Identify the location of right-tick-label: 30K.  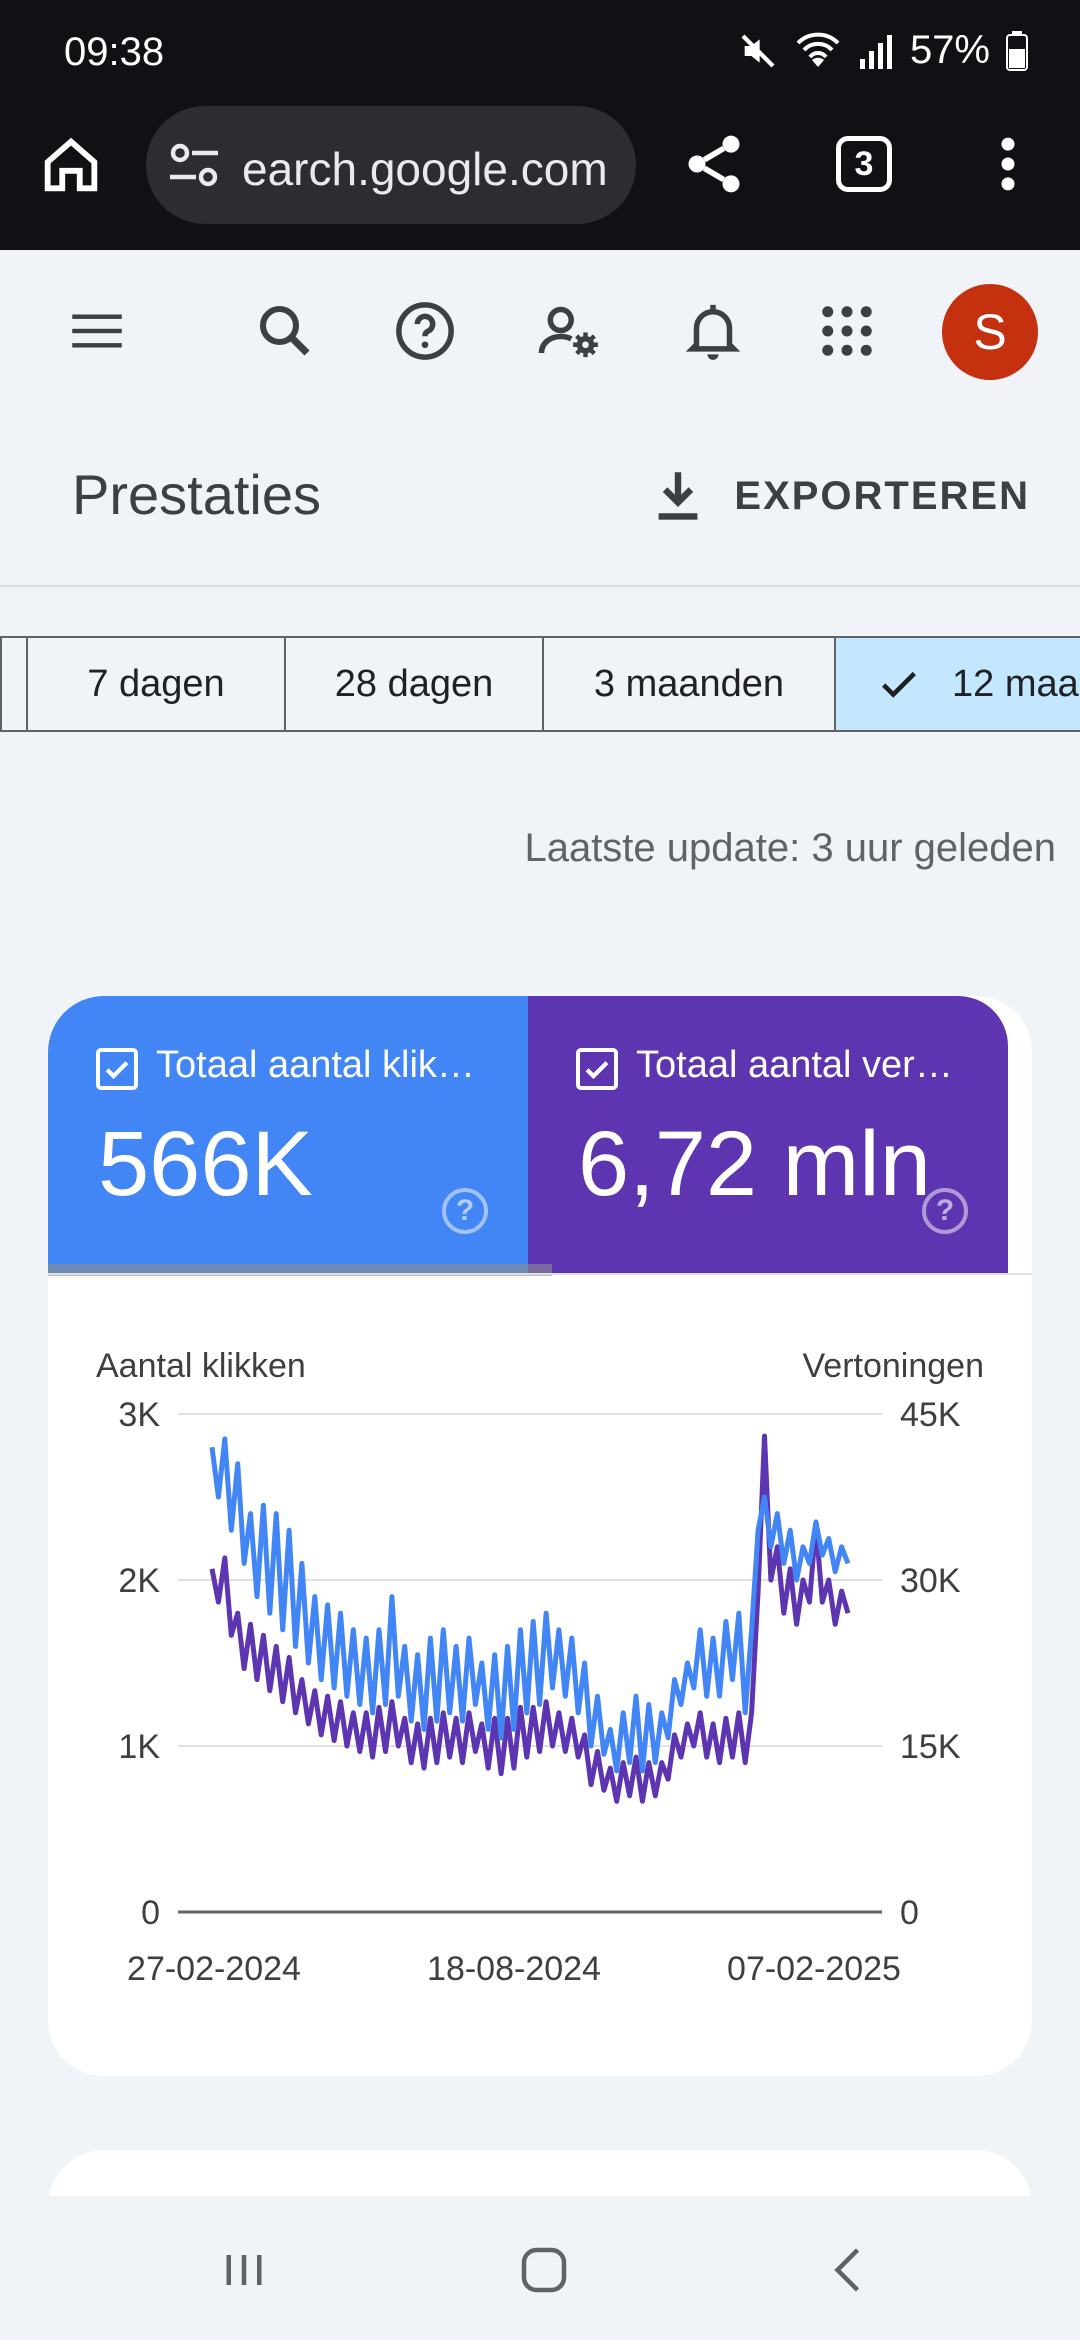
(930, 1581).